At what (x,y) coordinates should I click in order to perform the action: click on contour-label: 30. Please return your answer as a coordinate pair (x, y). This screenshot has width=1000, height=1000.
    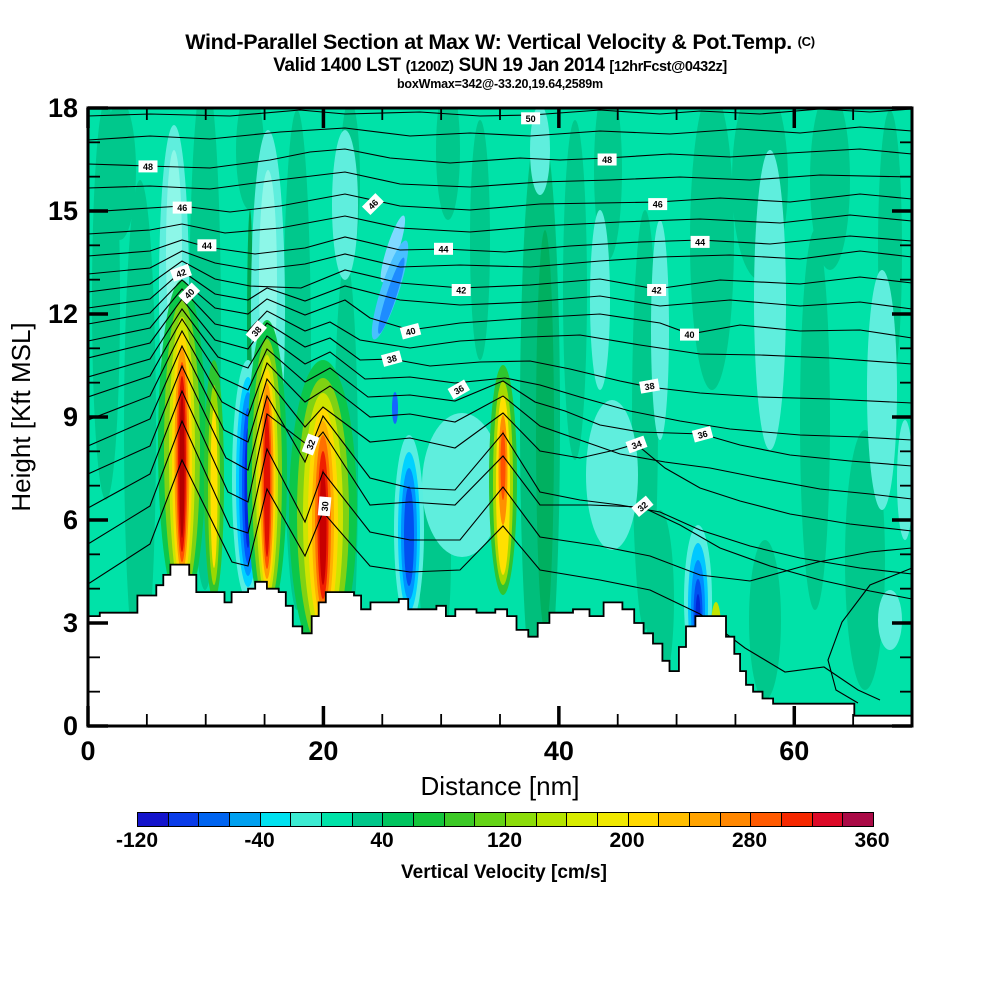
    Looking at the image, I should click on (324, 506).